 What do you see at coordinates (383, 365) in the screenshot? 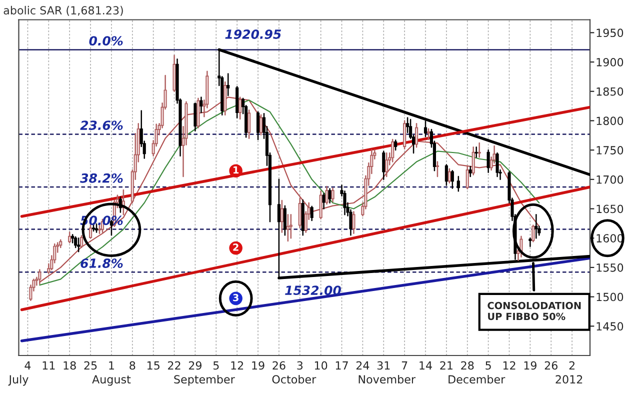
I see `x-tick-label: 31` at bounding box center [383, 365].